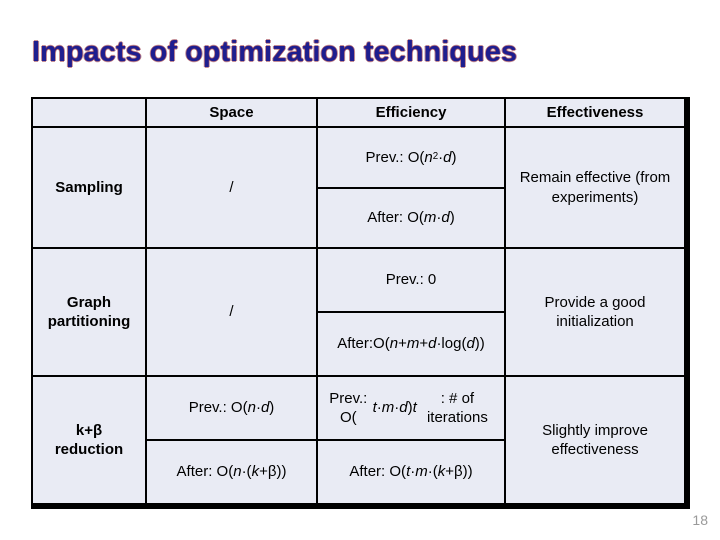 The width and height of the screenshot is (720, 540). Describe the element at coordinates (595, 313) in the screenshot. I see `graph-partitioning-effectiveness-cell: Provide a good initialization` at that location.